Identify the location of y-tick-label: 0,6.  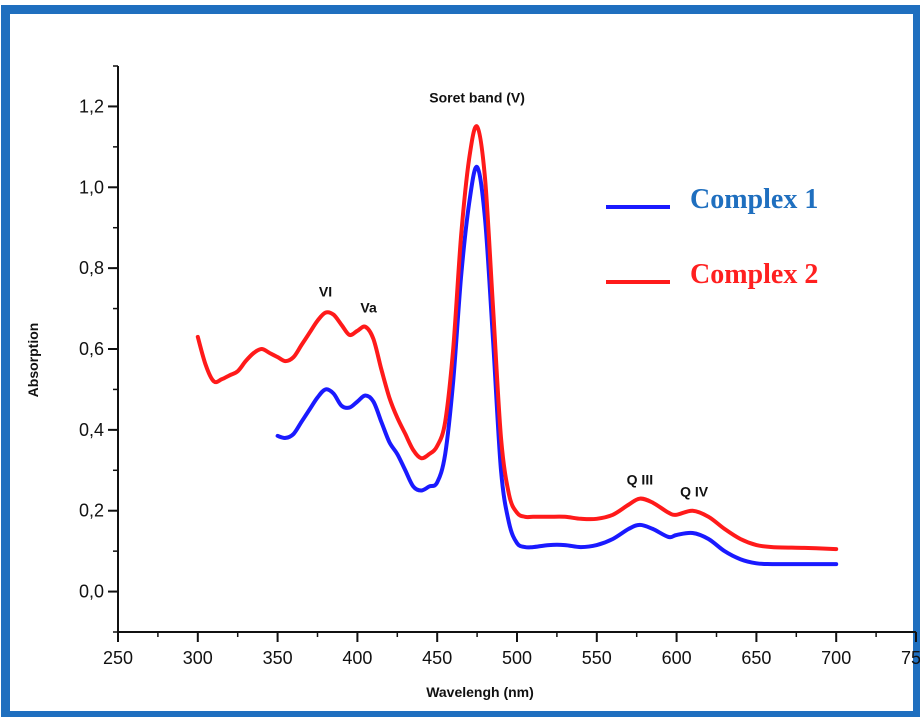
(91, 349).